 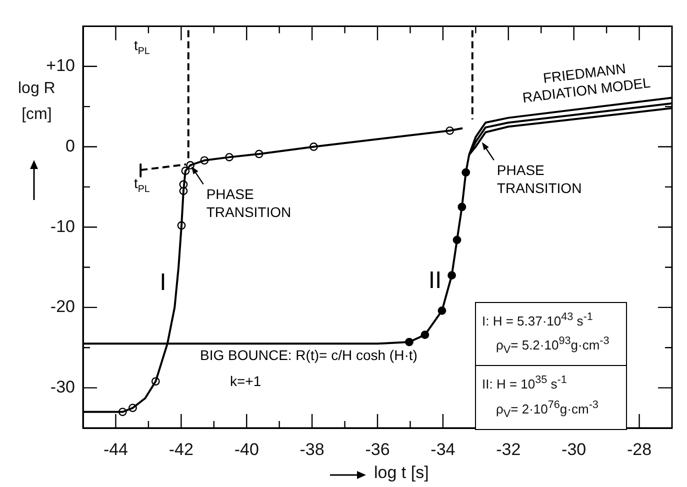 I want to click on annotation: I, so click(x=163, y=282).